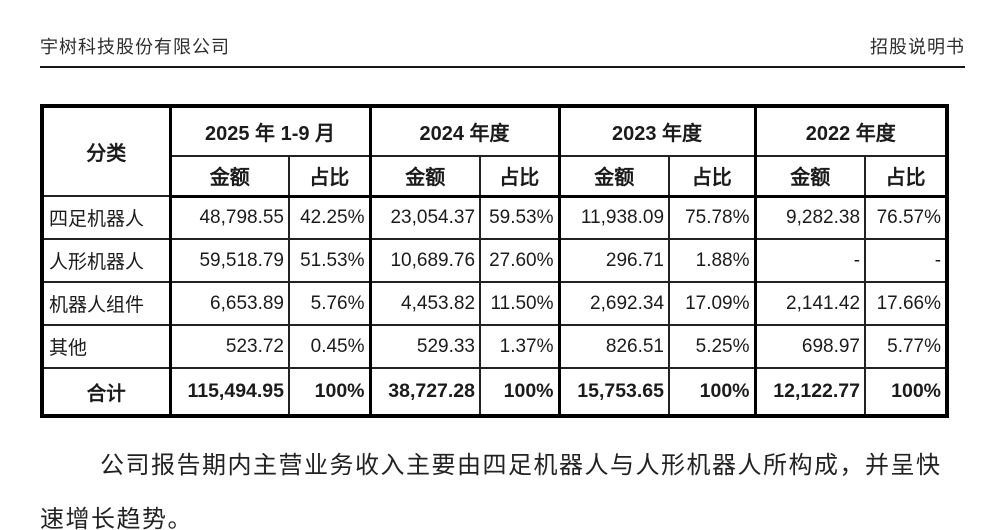  What do you see at coordinates (520, 303) in the screenshot?
I see `ratio-cell: 11.50%` at bounding box center [520, 303].